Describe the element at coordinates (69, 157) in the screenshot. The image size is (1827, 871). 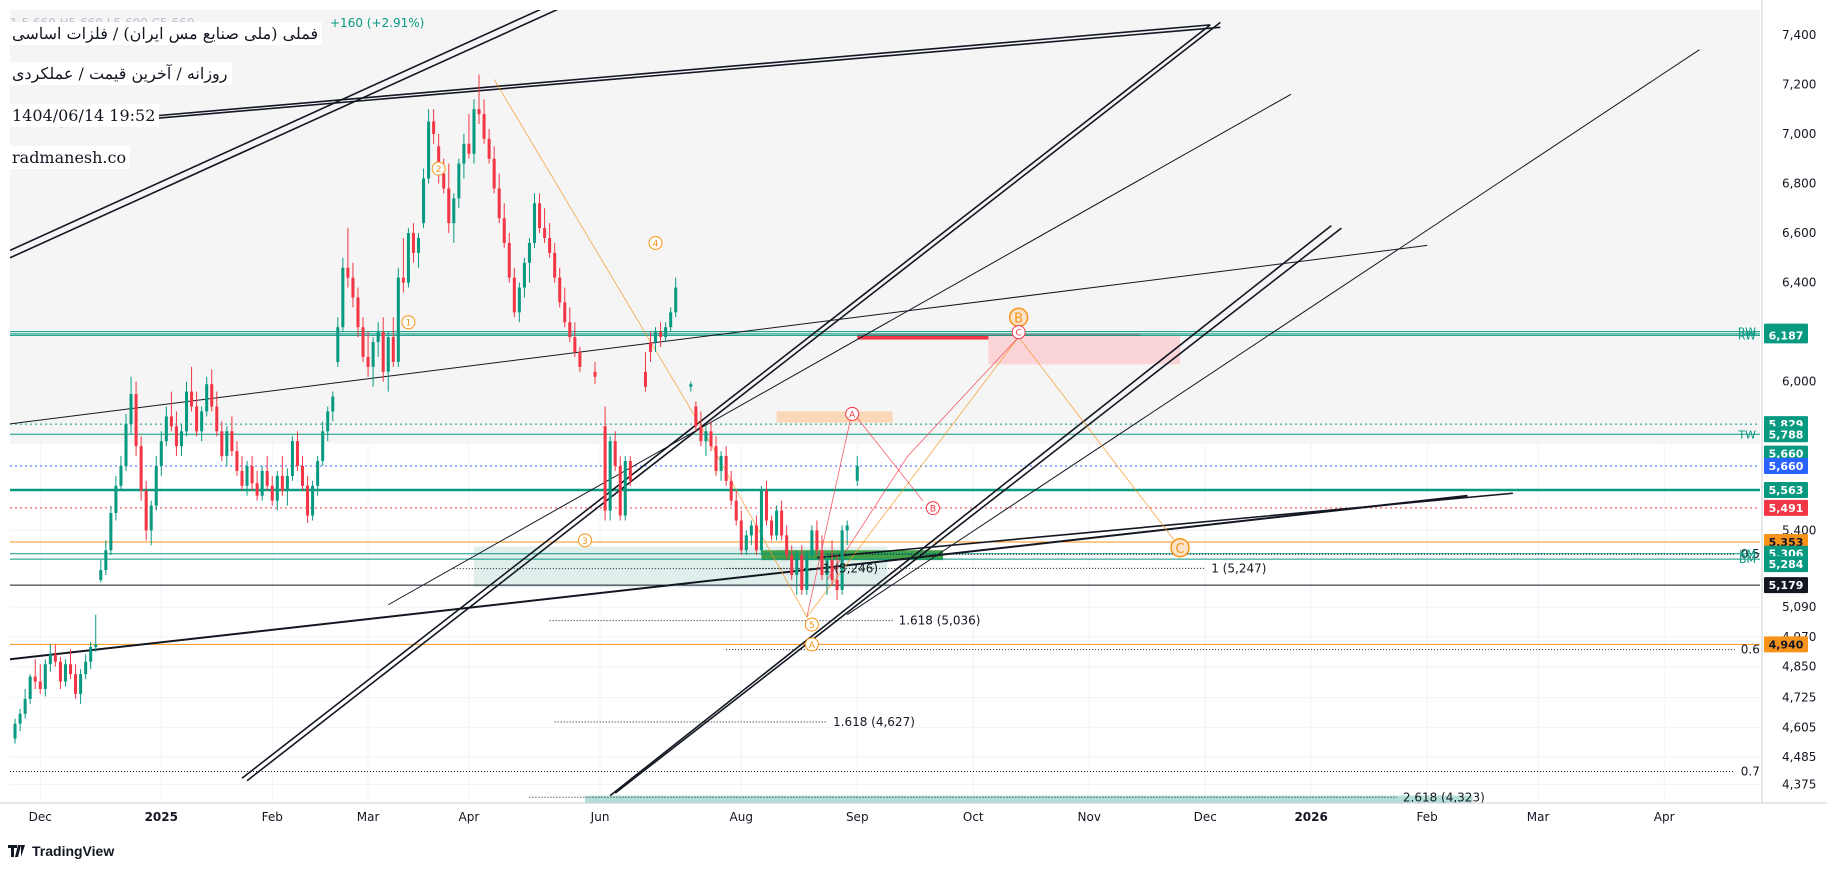
I see `website-label: radmanesh.co` at that location.